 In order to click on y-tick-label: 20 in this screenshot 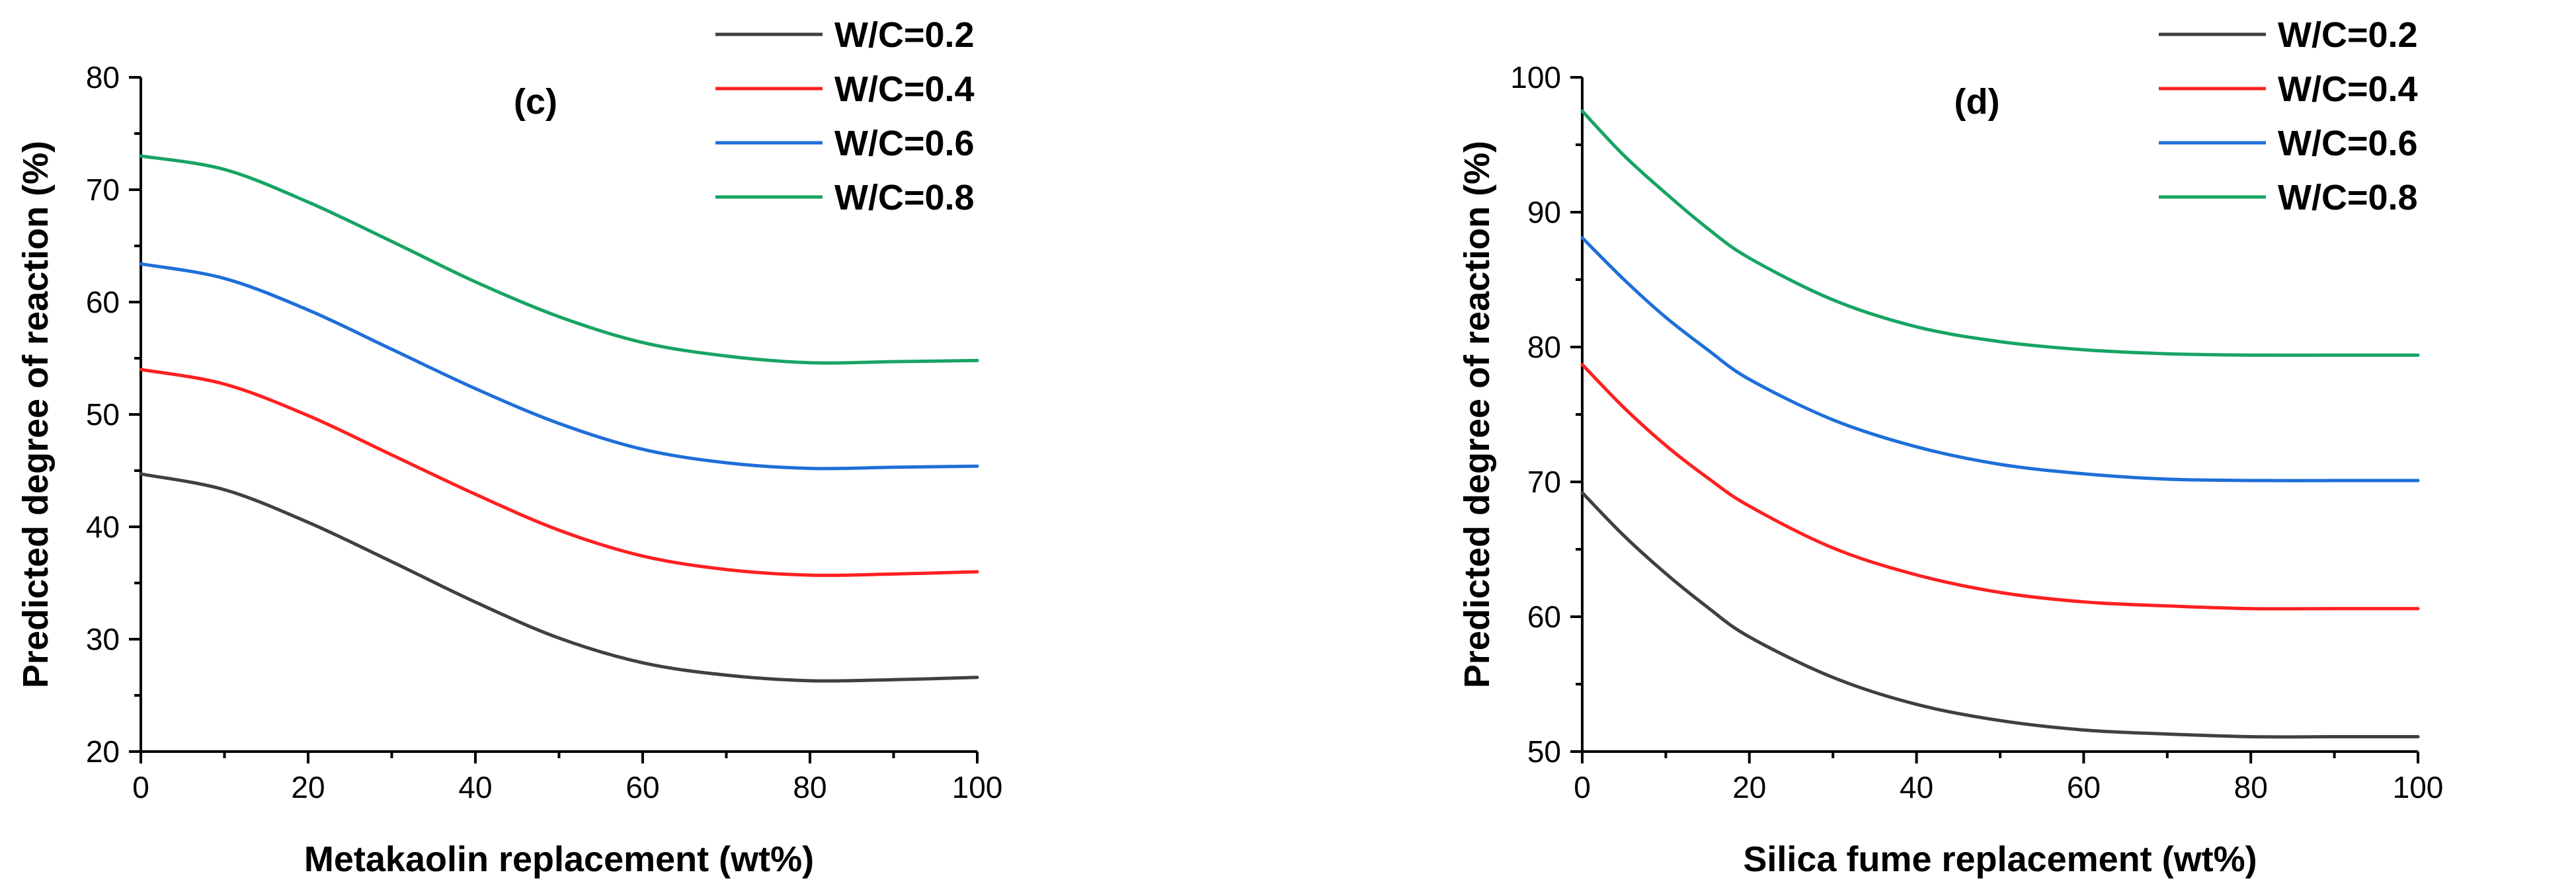, I will do `click(103, 752)`.